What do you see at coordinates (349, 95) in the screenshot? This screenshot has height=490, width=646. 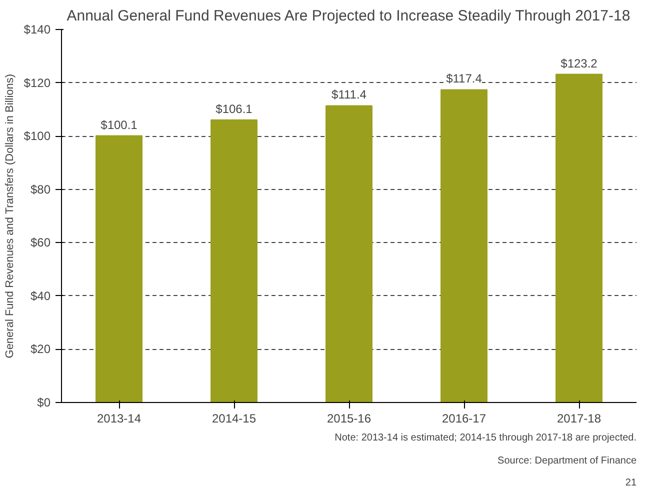 I see `data-label: $111.4` at bounding box center [349, 95].